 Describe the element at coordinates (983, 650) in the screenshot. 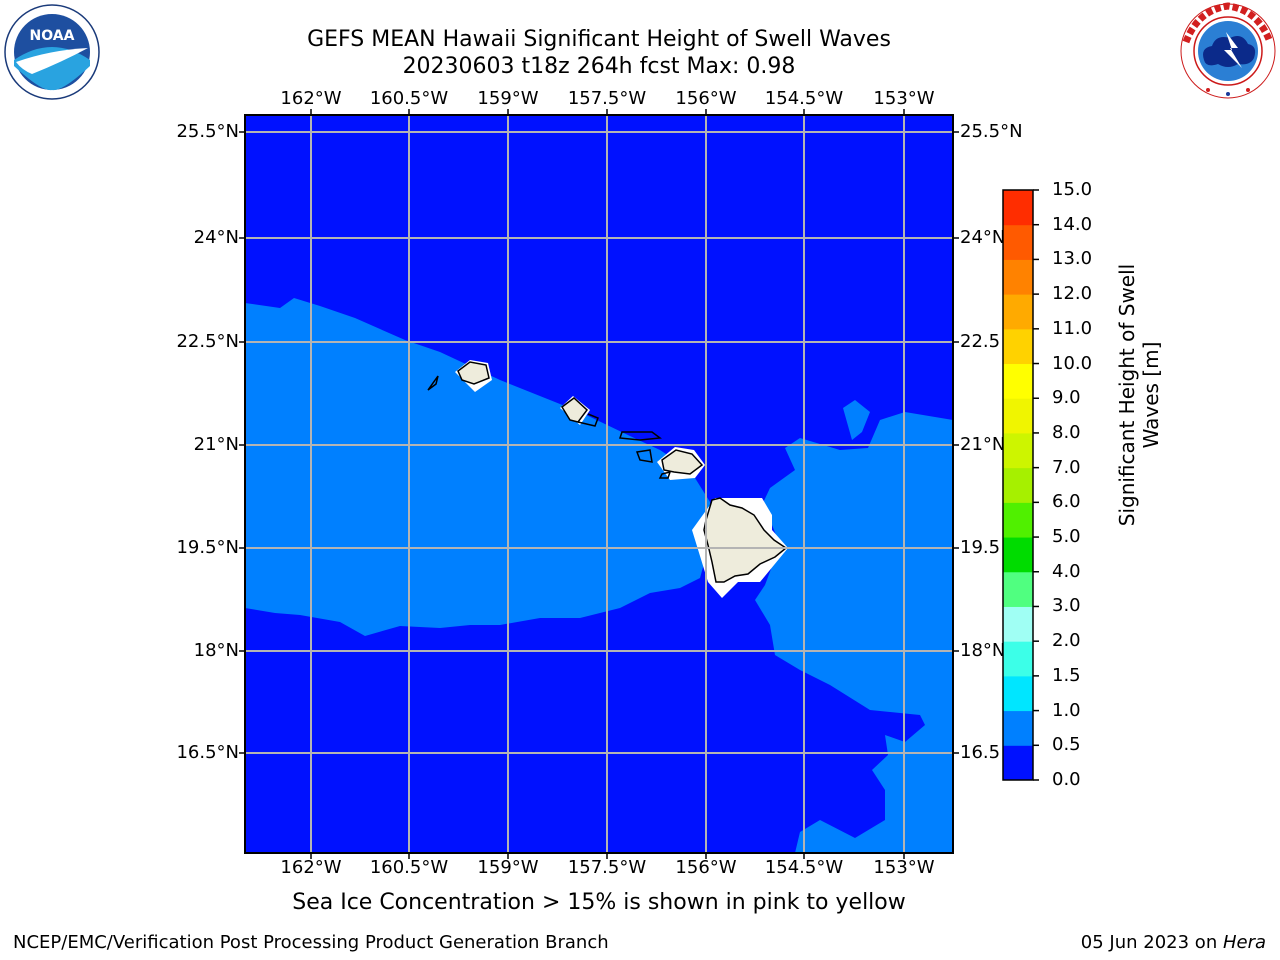

I see `lat-label-right: 18°N` at that location.